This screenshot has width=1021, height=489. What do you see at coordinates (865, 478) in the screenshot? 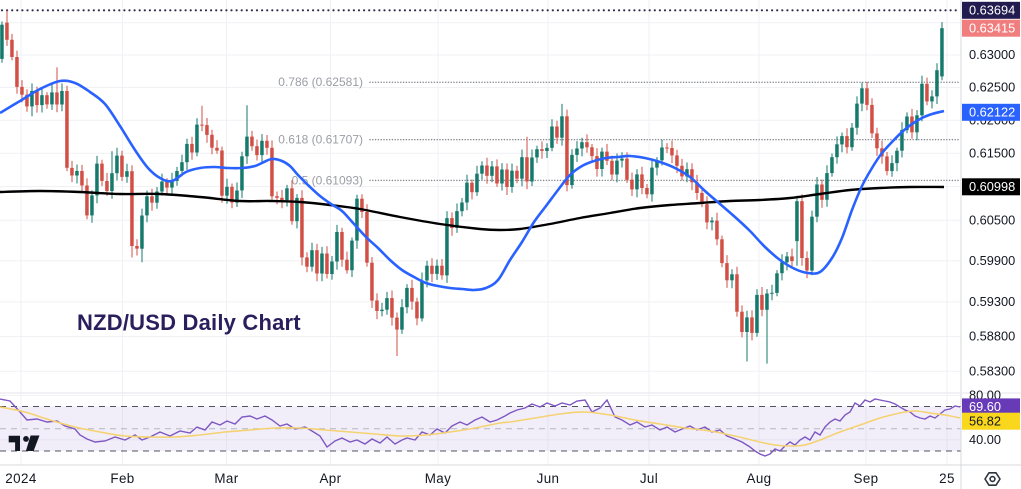
I see `svg-text: Sep` at bounding box center [865, 478].